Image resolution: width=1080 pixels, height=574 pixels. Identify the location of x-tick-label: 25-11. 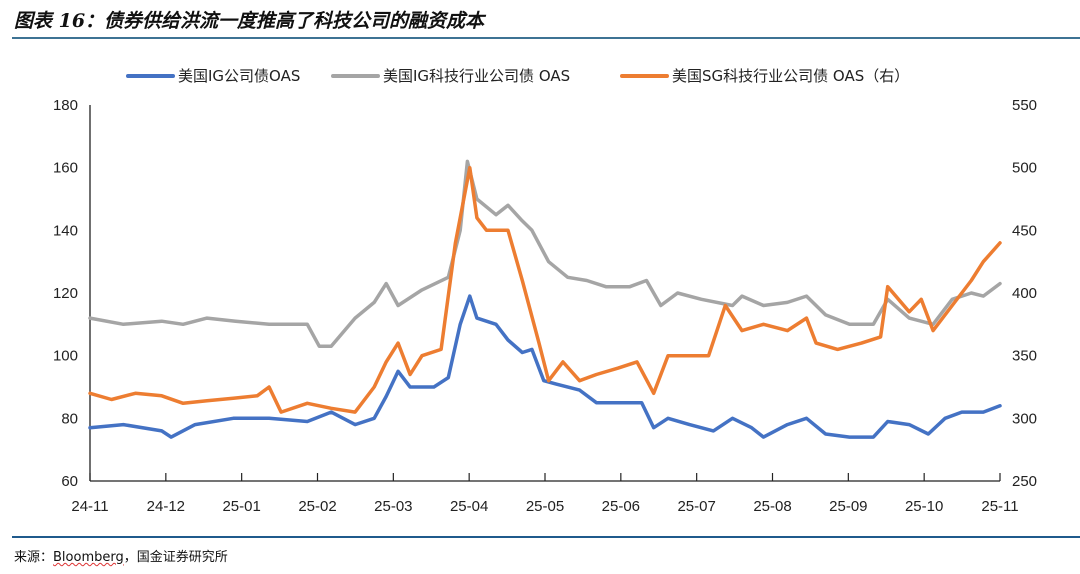
(999, 506).